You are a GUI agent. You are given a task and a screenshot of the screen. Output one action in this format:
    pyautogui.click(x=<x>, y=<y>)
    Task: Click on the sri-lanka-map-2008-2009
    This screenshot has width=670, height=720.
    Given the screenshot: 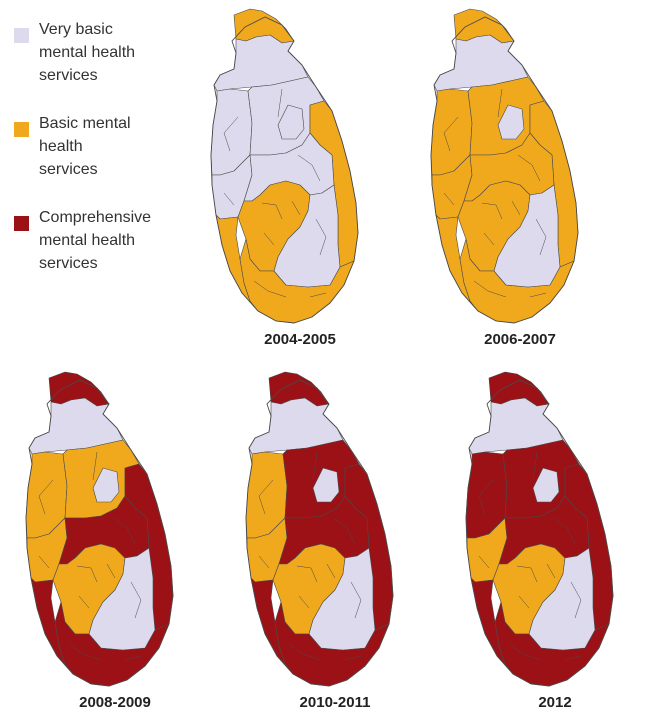 What is the action you would take?
    pyautogui.click(x=99, y=529)
    